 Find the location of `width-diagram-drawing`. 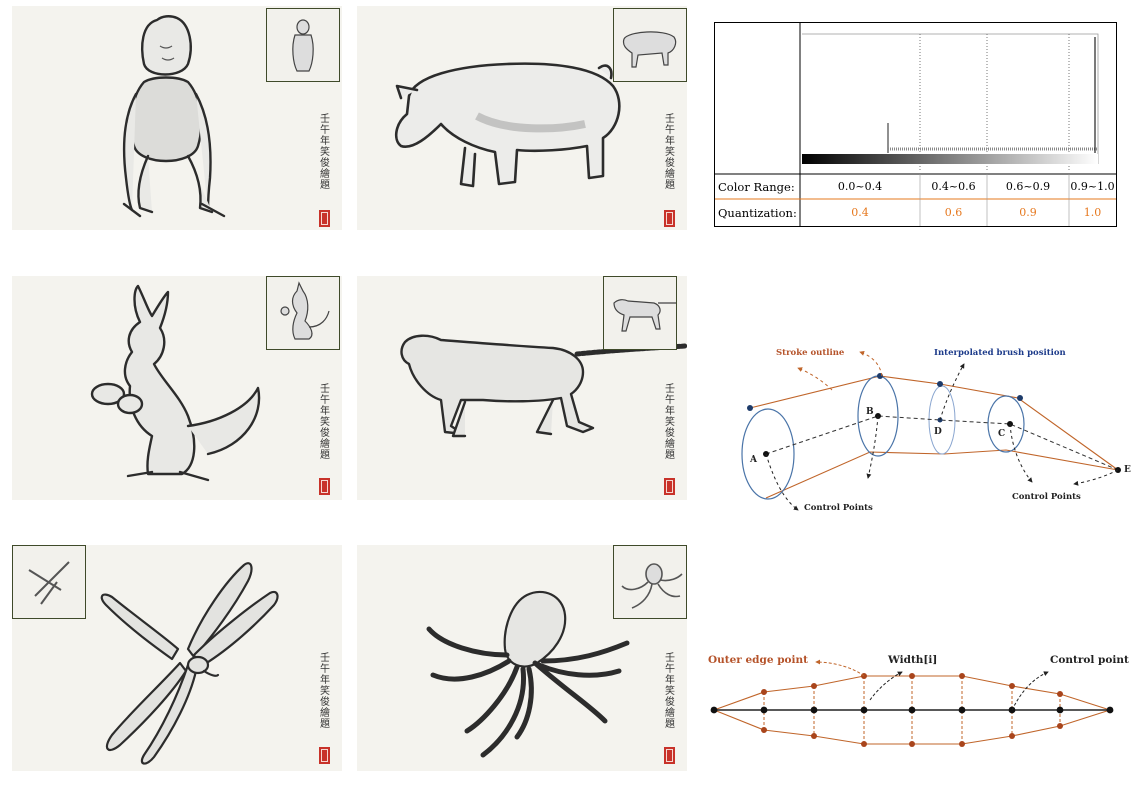

width-diagram-drawing is located at coordinates (912, 703).